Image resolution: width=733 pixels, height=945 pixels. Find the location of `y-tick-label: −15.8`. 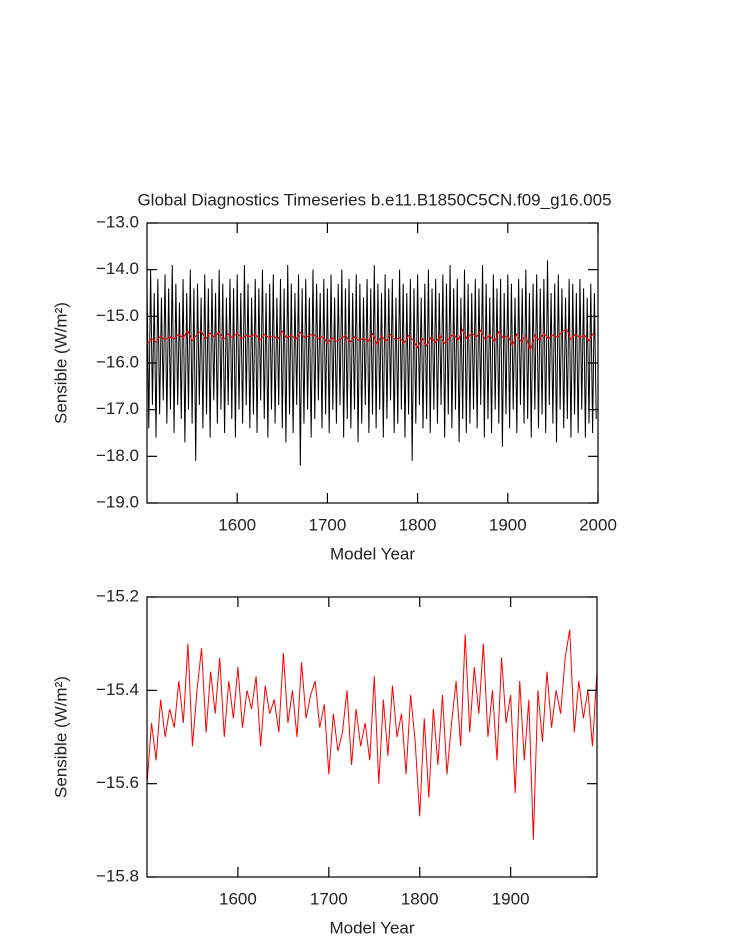

y-tick-label: −15.8 is located at coordinates (117, 875).